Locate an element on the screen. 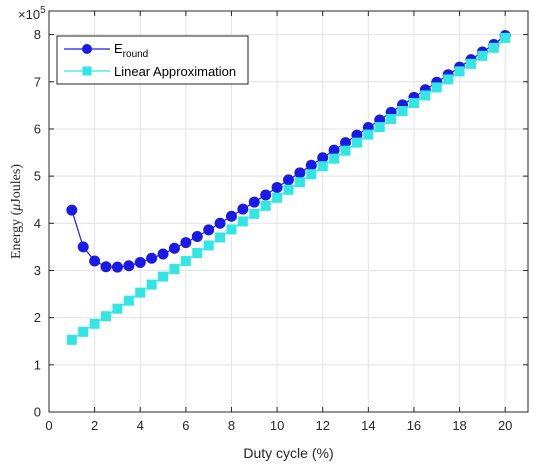 This screenshot has width=550, height=470. y-axis-multiplier: ×10⁵ is located at coordinates (32, 13).